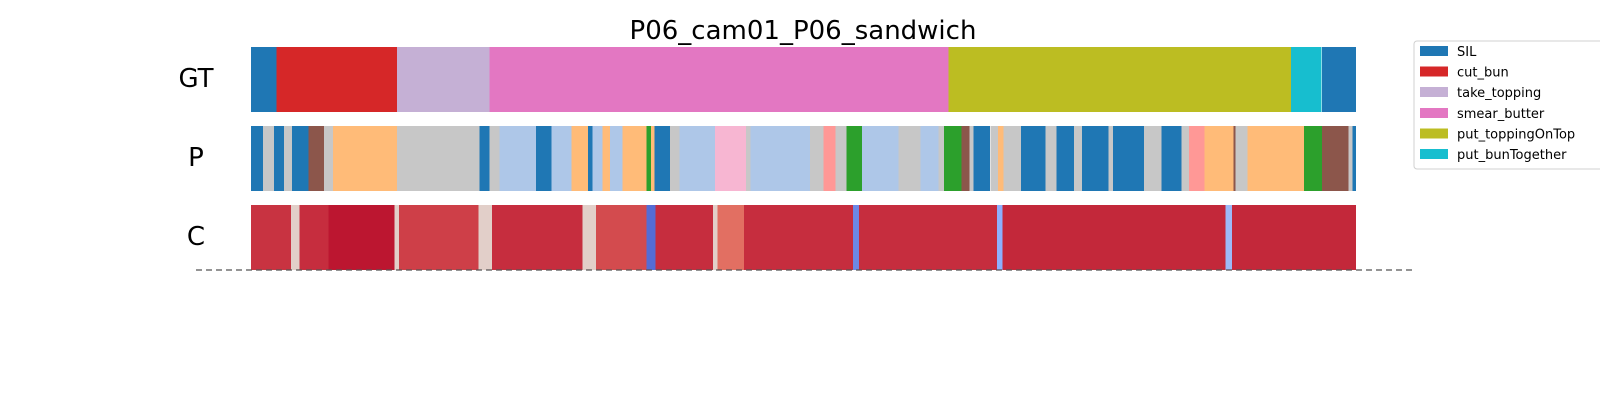 The image size is (1600, 400). Describe the element at coordinates (1512, 155) in the screenshot. I see `legend-label: put_bunTogether` at that location.